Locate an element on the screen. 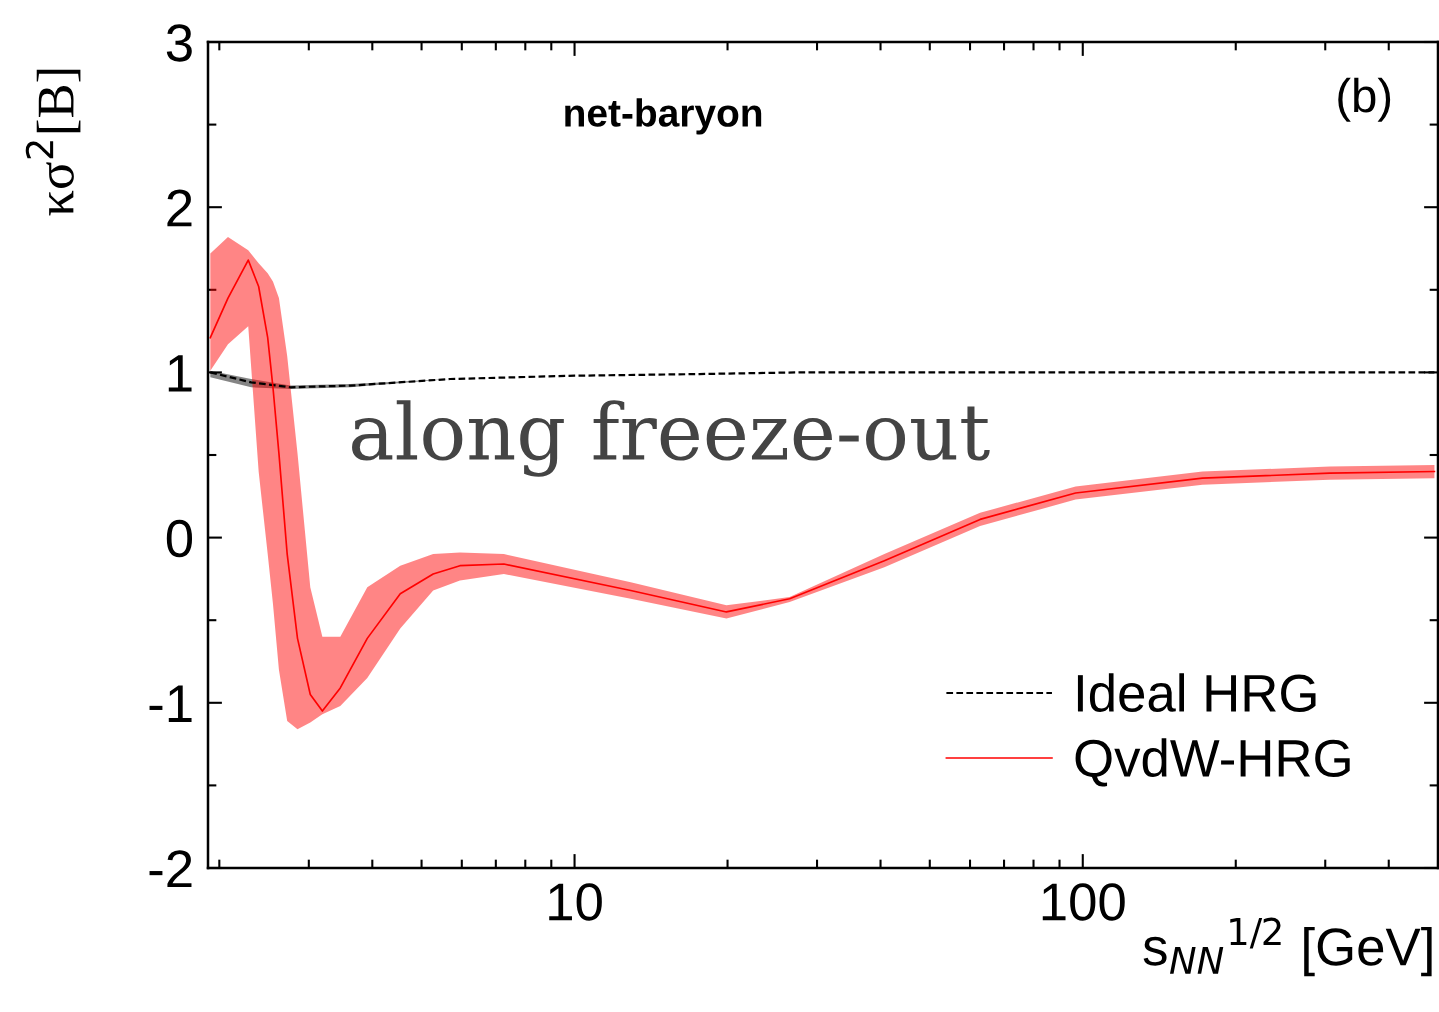 This screenshot has width=1439, height=1012. x-tick-label: 10 is located at coordinates (575, 902).